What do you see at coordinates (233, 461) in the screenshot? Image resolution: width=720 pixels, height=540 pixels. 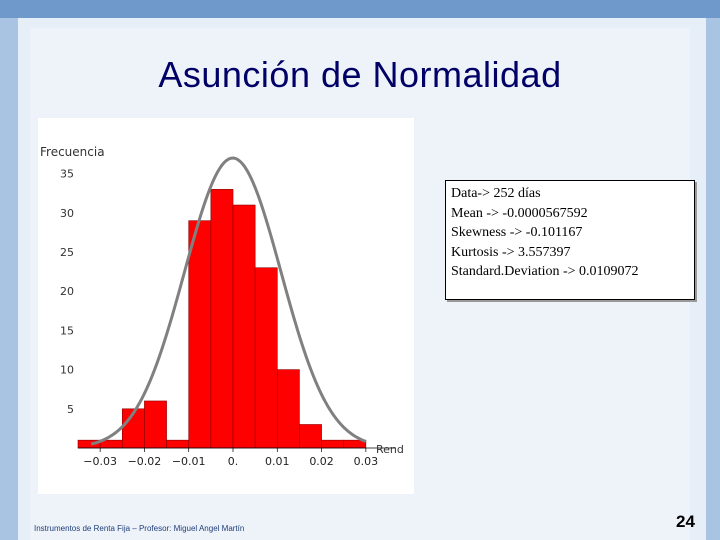 I see `x-tick-label: 0.` at bounding box center [233, 461].